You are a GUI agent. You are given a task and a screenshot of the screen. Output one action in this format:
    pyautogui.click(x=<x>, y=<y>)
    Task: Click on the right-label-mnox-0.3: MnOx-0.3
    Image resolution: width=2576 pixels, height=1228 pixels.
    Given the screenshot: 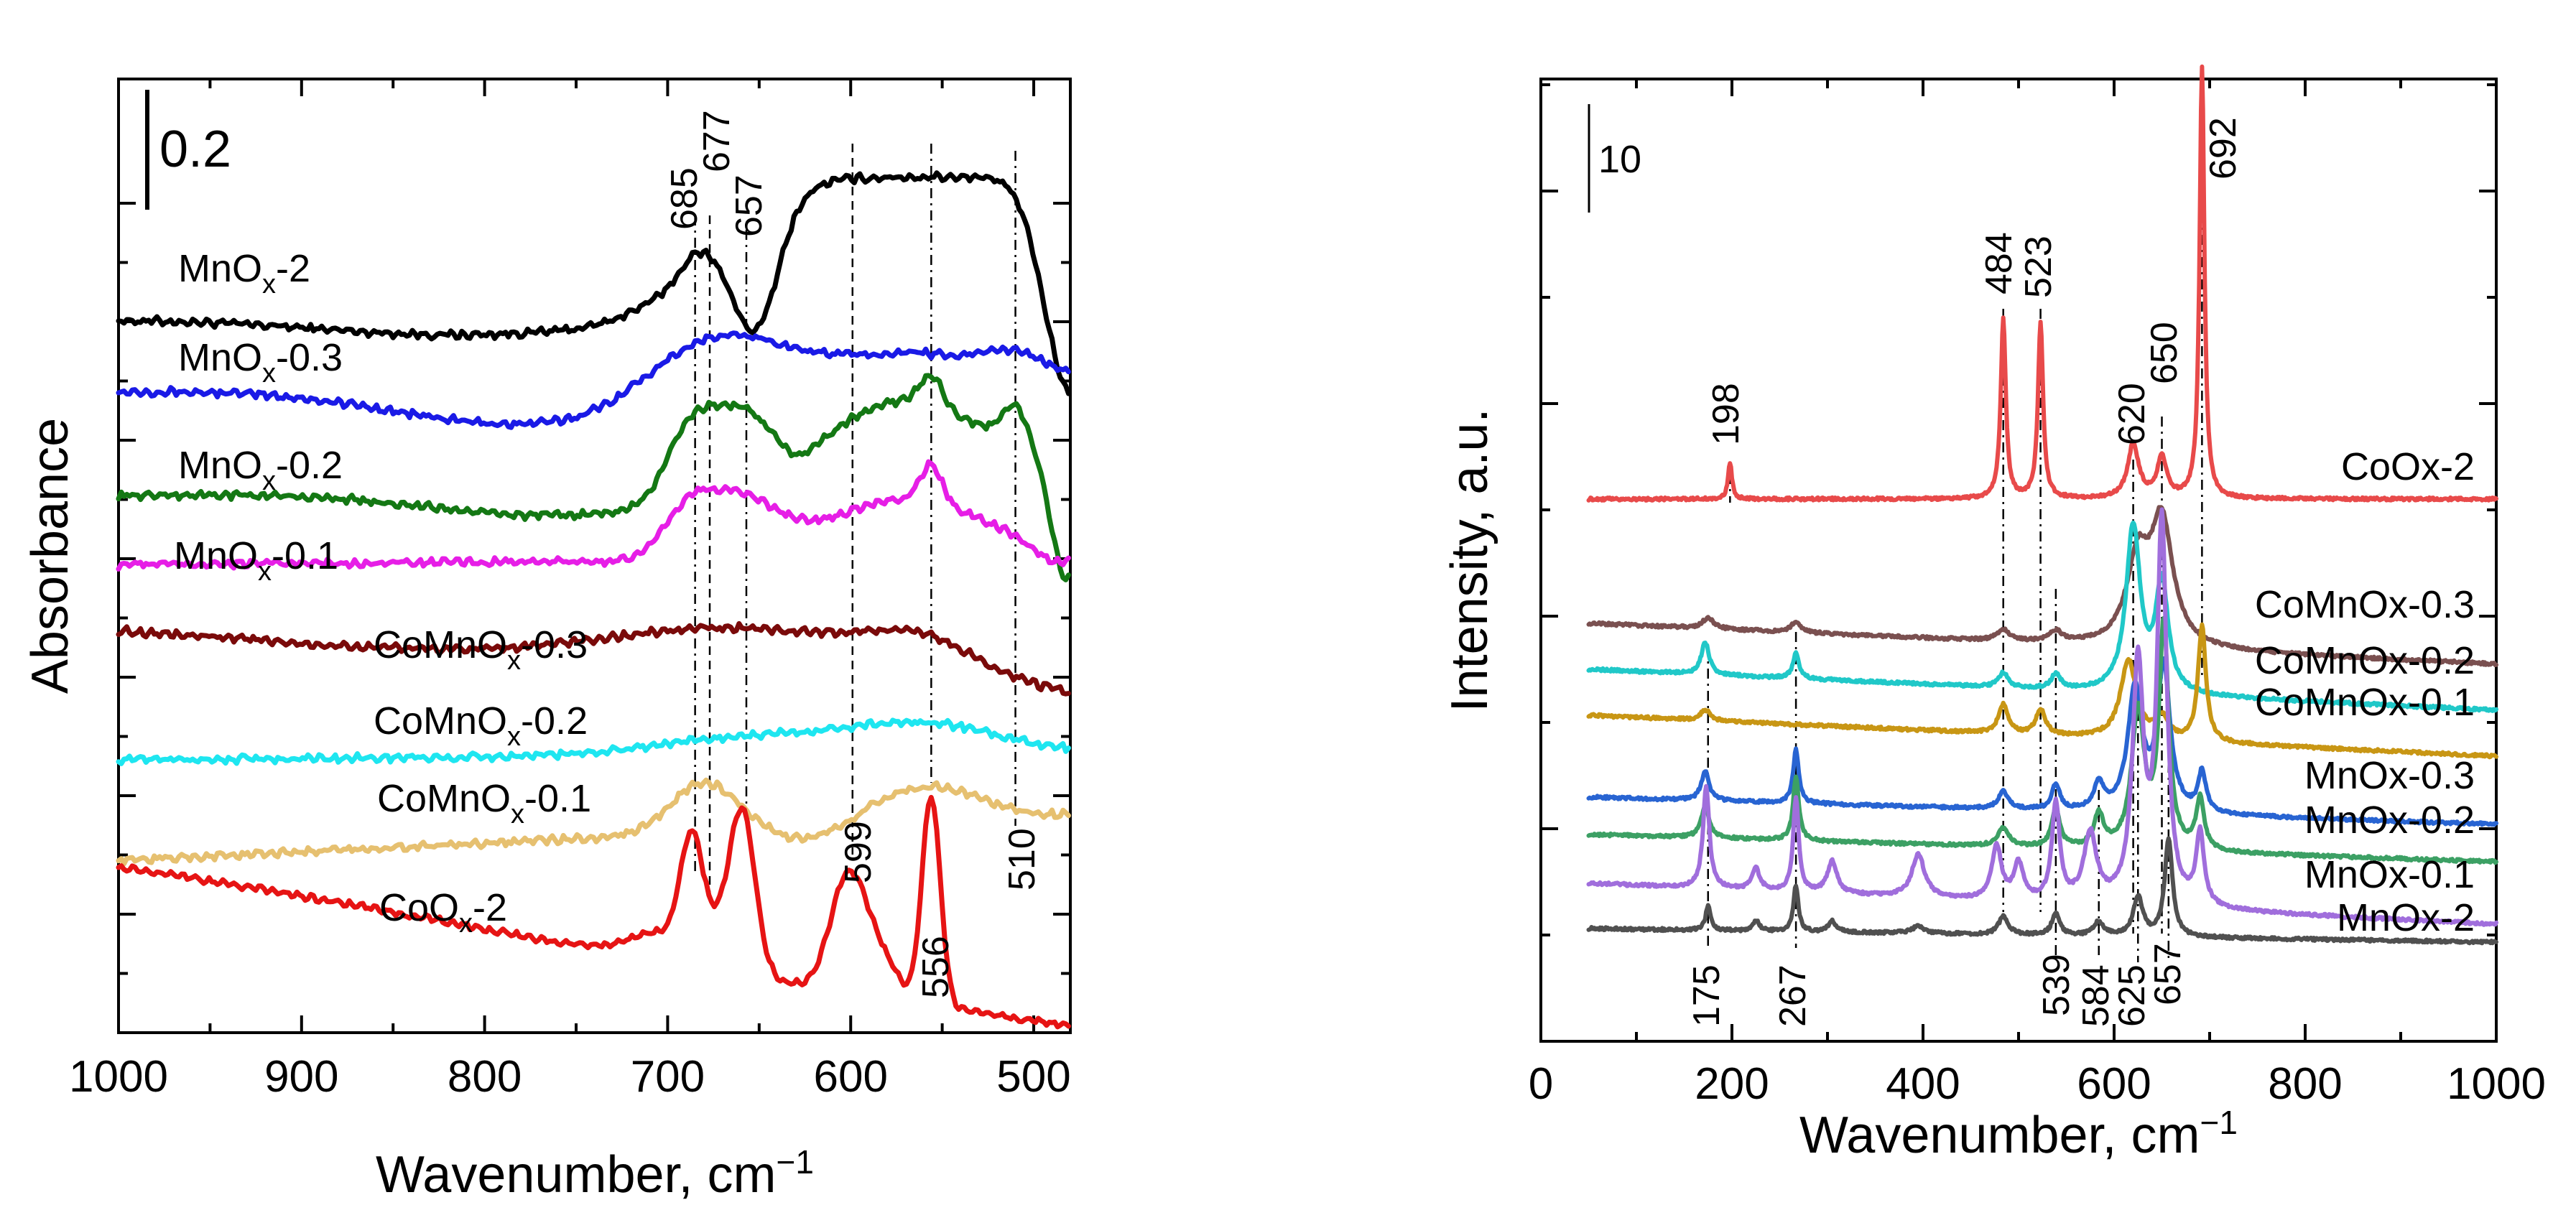 What is the action you would take?
    pyautogui.click(x=2389, y=775)
    